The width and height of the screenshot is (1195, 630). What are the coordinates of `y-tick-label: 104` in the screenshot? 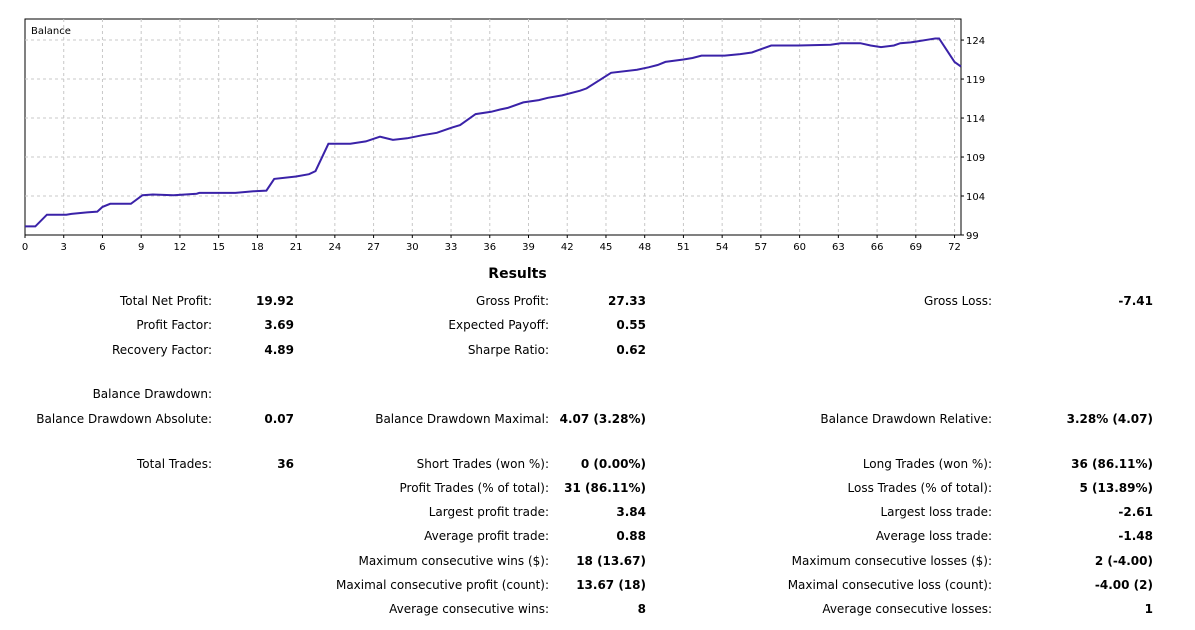 It's located at (975, 197).